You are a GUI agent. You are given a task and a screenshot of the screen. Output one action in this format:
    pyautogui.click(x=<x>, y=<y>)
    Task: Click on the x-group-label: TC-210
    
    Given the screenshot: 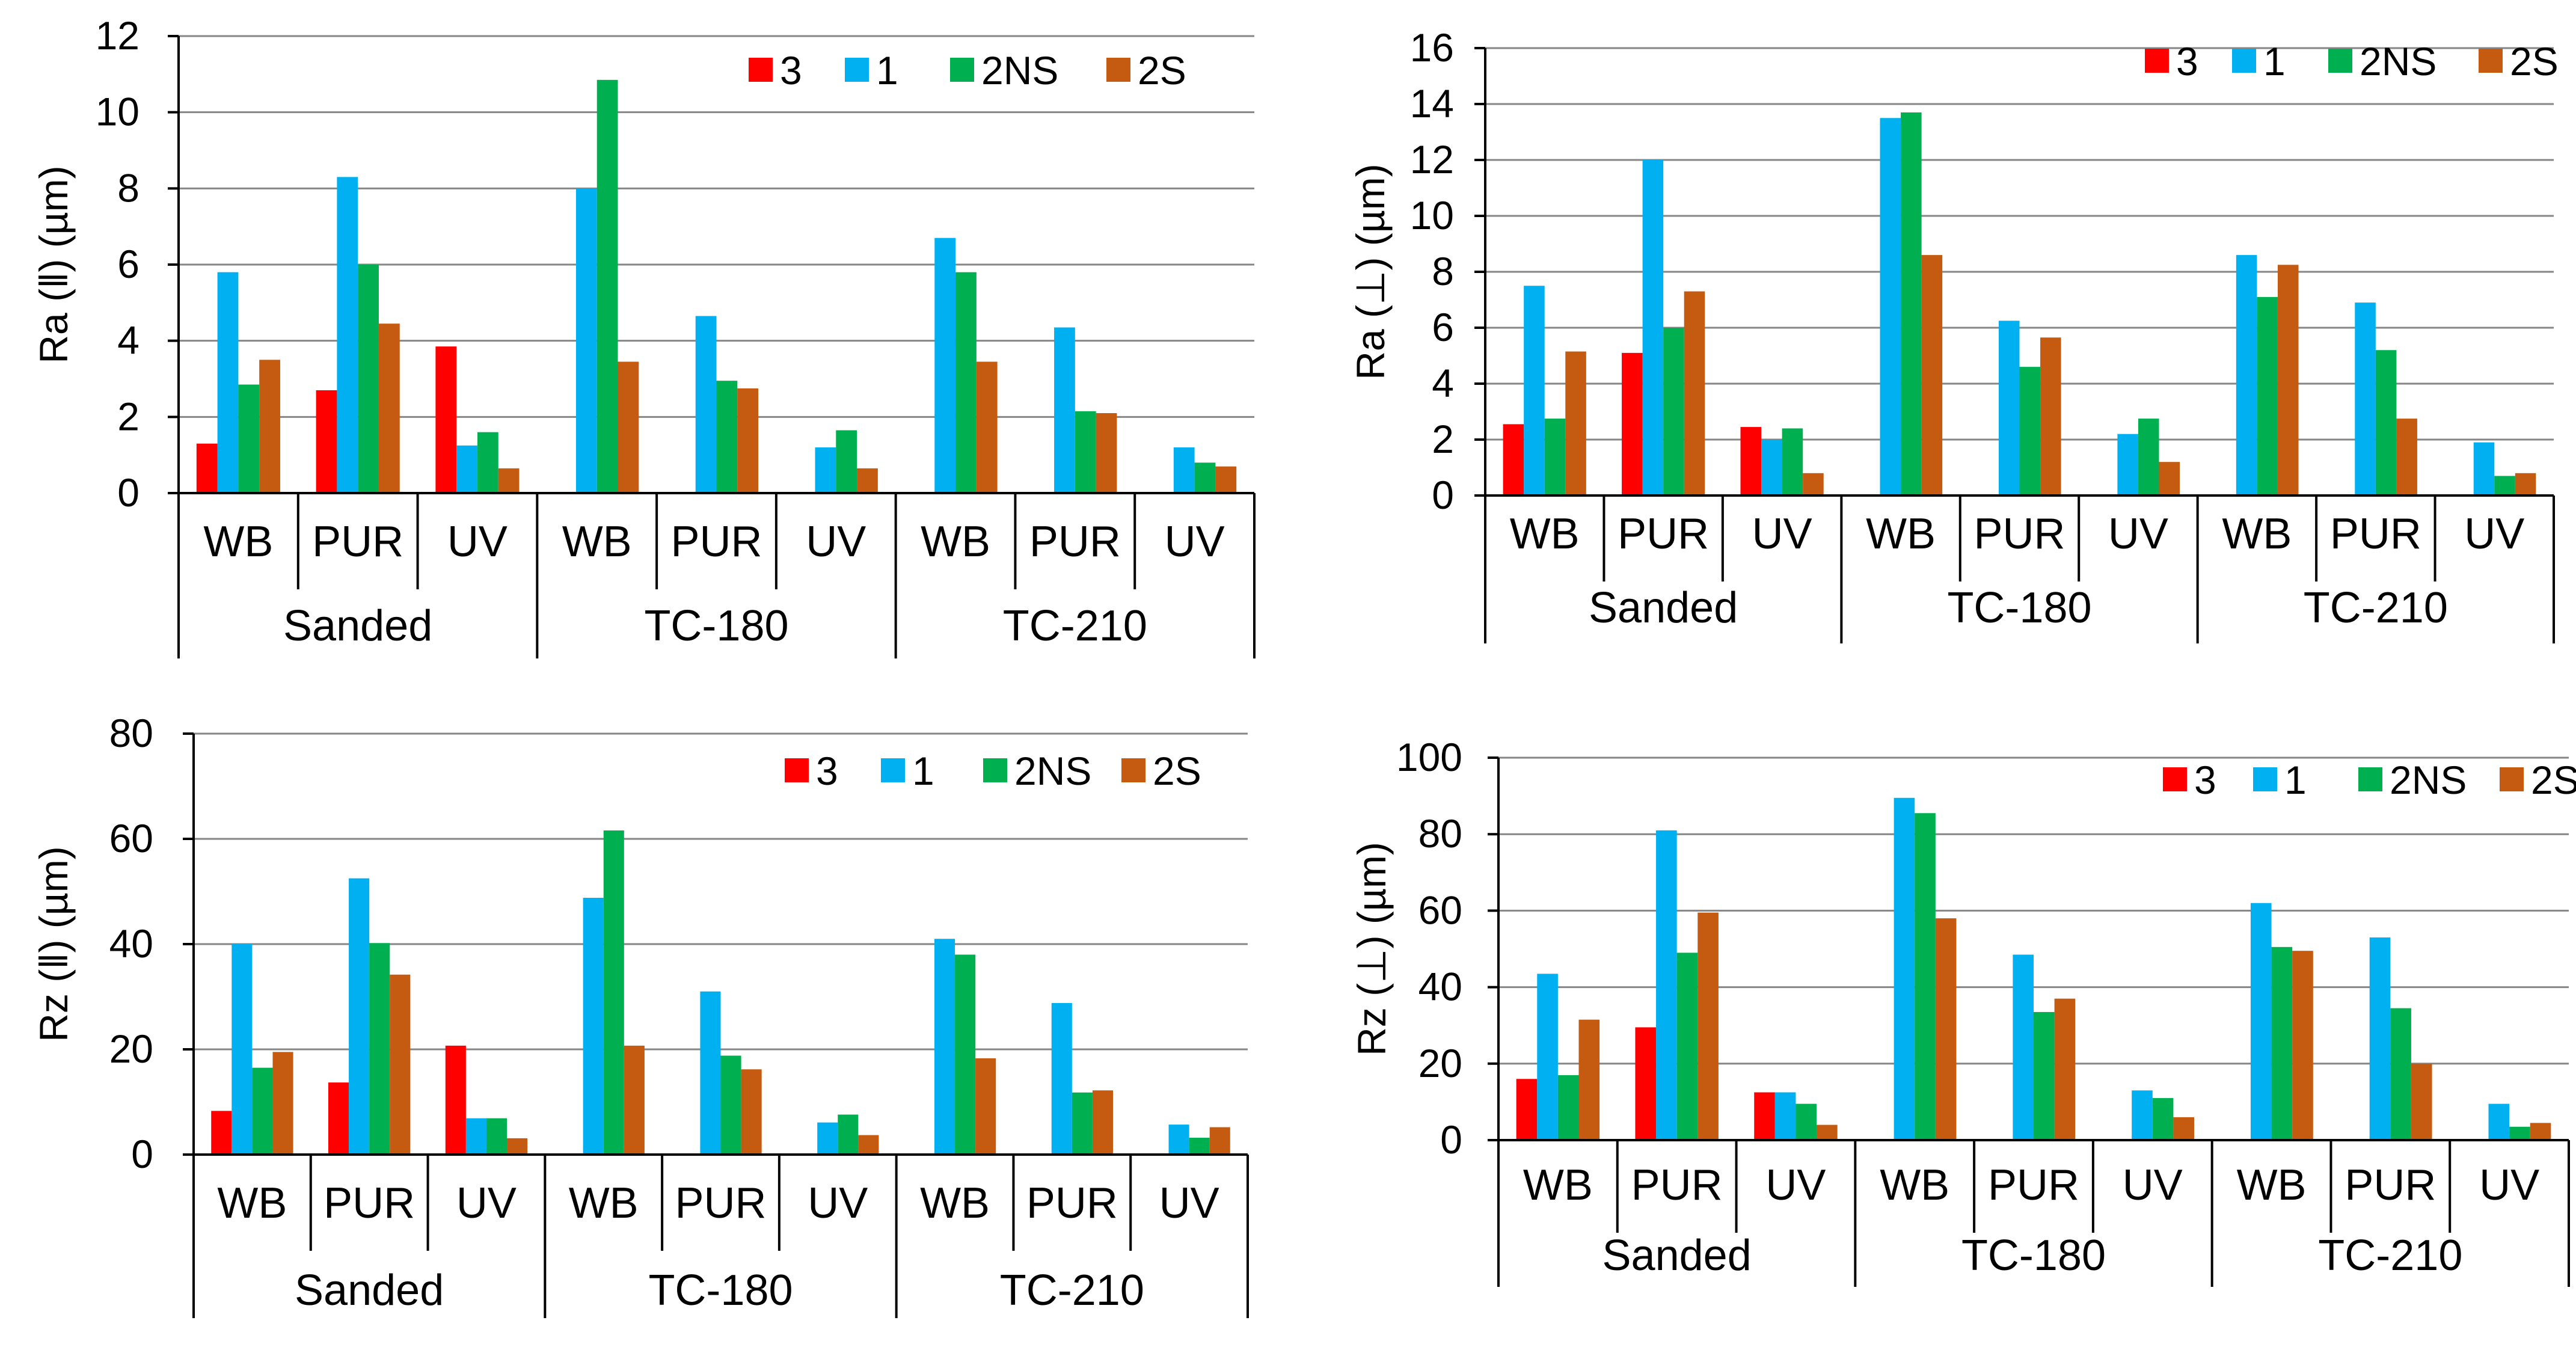 What is the action you would take?
    pyautogui.click(x=1072, y=1290)
    